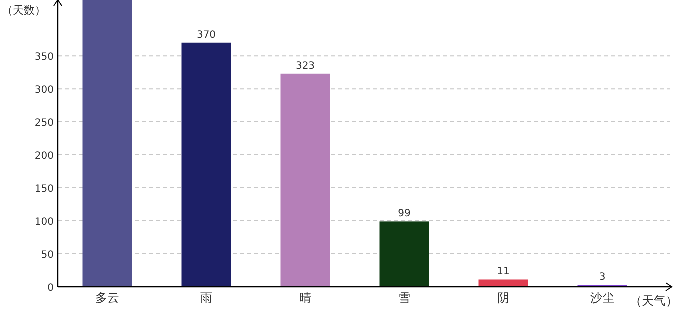 The width and height of the screenshot is (680, 320). Describe the element at coordinates (44, 58) in the screenshot. I see `y-tick-label: 350` at that location.